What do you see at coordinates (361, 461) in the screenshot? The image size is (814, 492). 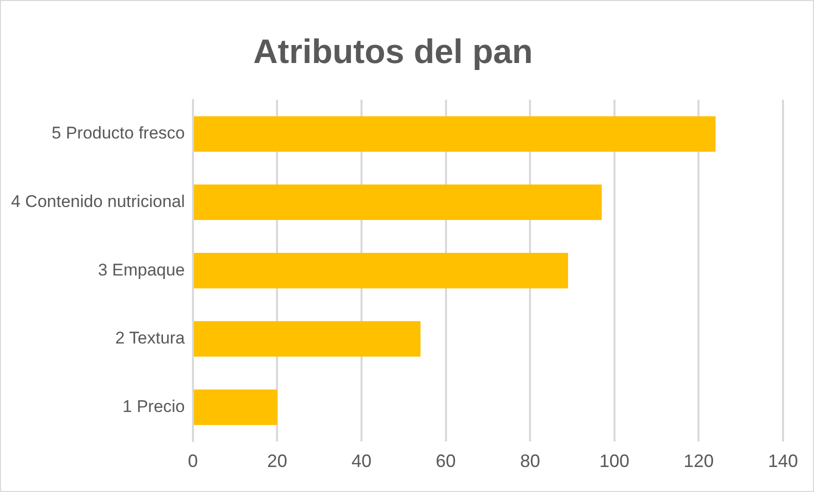 I see `x-tick-label: 40` at bounding box center [361, 461].